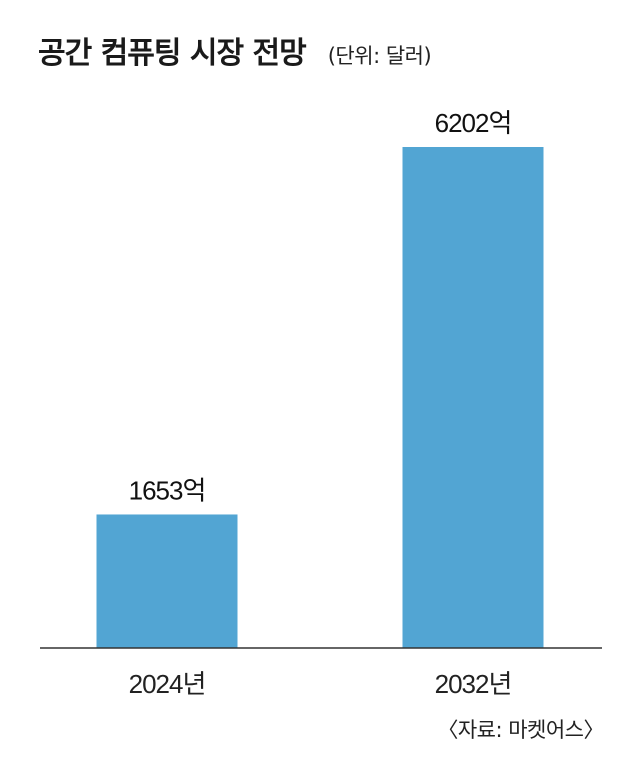 The image size is (640, 759). Describe the element at coordinates (167, 490) in the screenshot. I see `bar-value-label: 1653억` at that location.